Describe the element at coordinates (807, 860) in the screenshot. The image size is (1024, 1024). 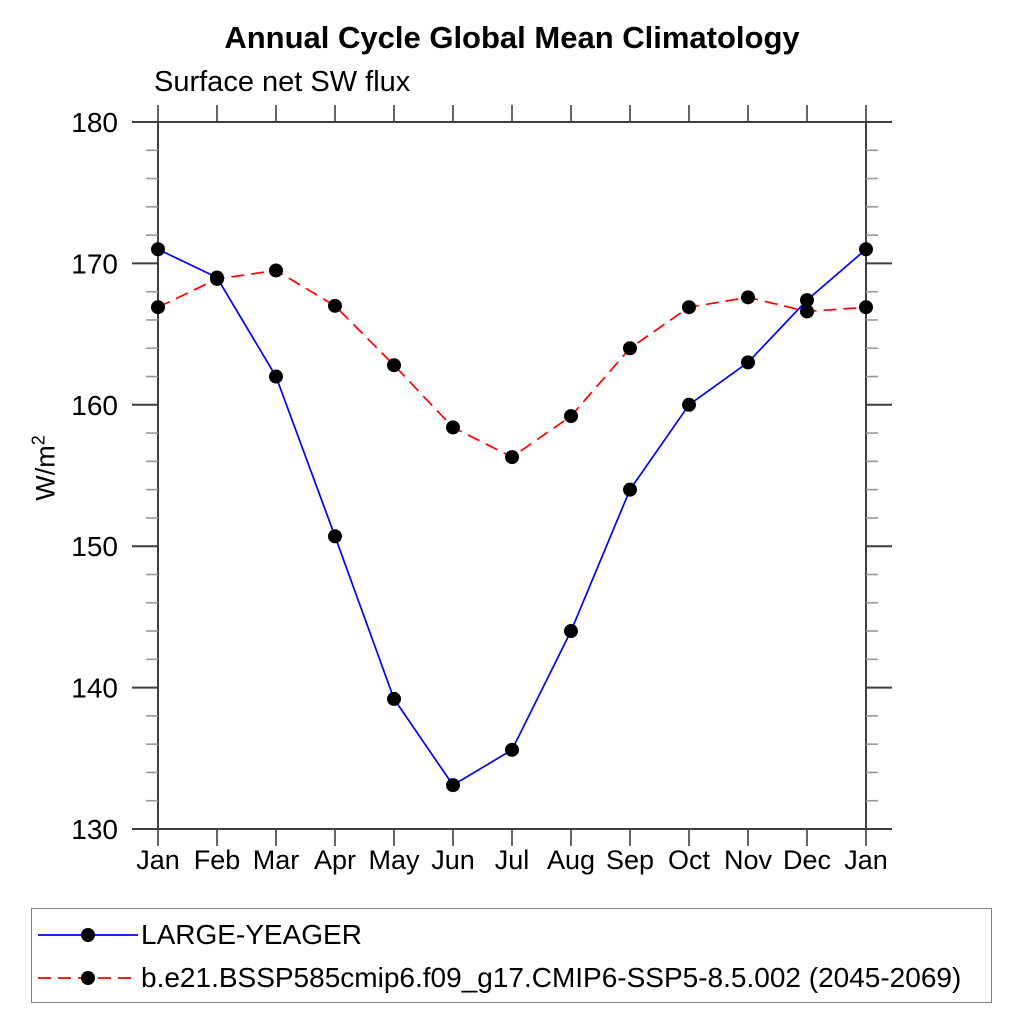
I see `x-tick-label: Dec` at that location.